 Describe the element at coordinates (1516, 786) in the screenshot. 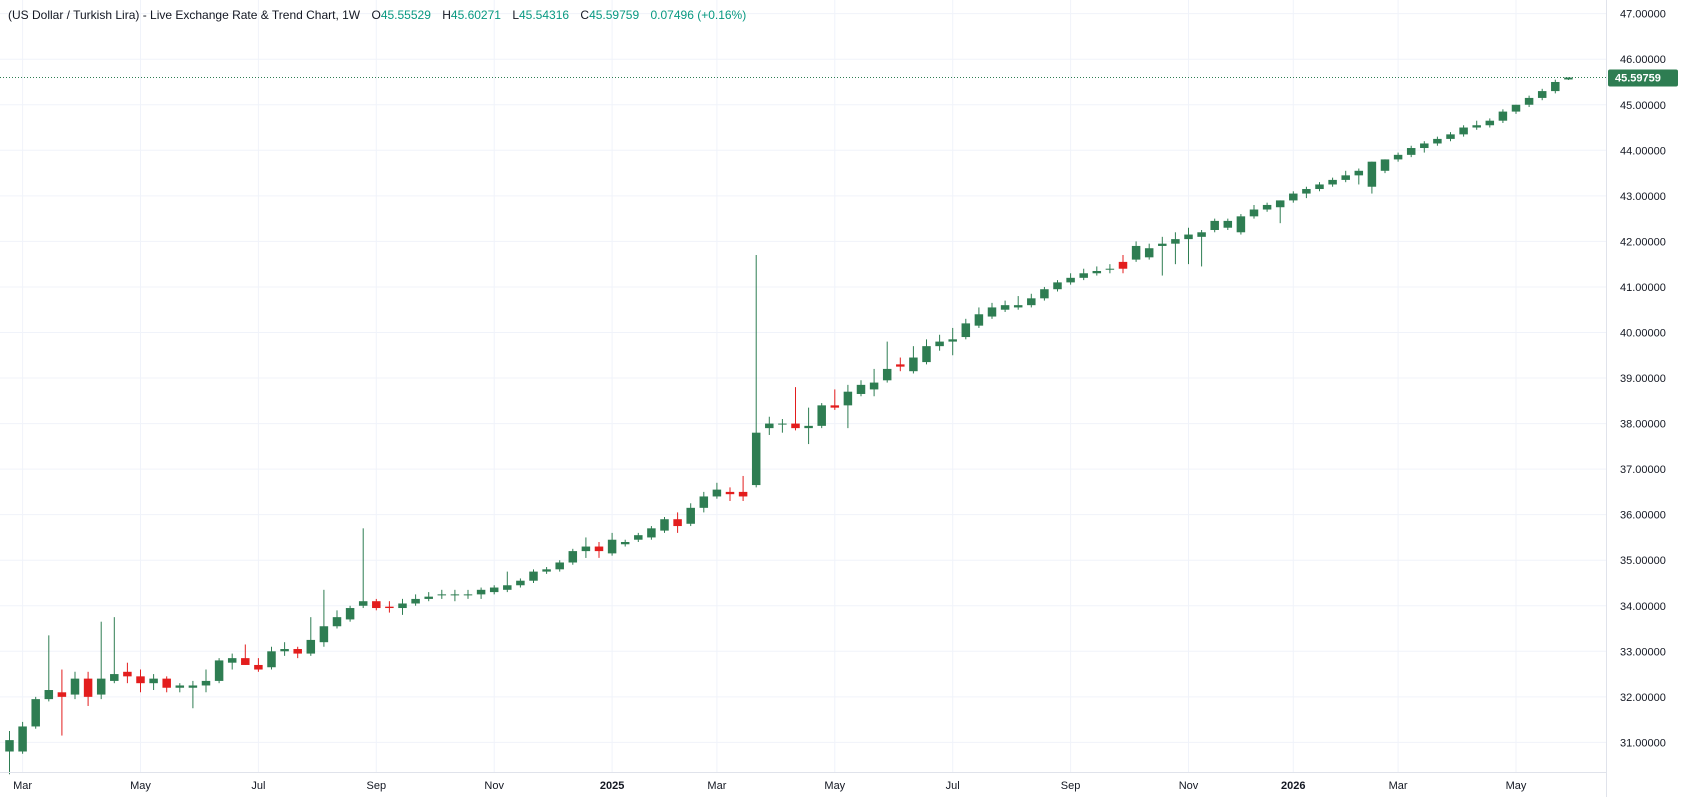

I see `x-tick-label: May` at that location.